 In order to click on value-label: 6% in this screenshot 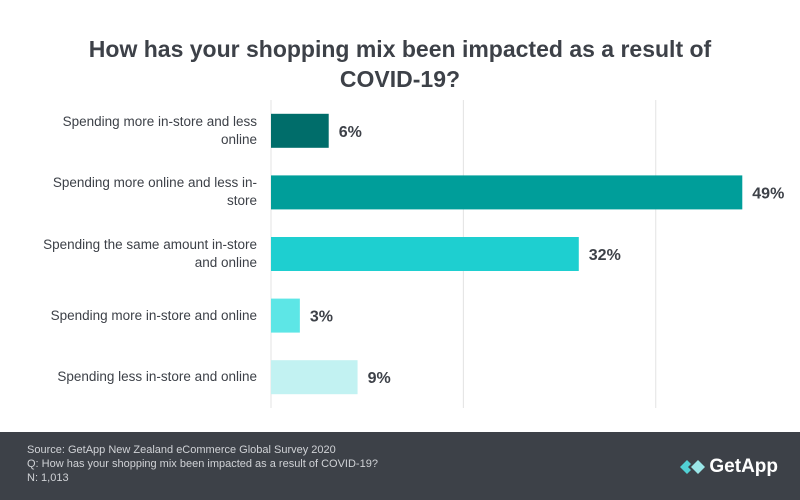, I will do `click(350, 132)`.